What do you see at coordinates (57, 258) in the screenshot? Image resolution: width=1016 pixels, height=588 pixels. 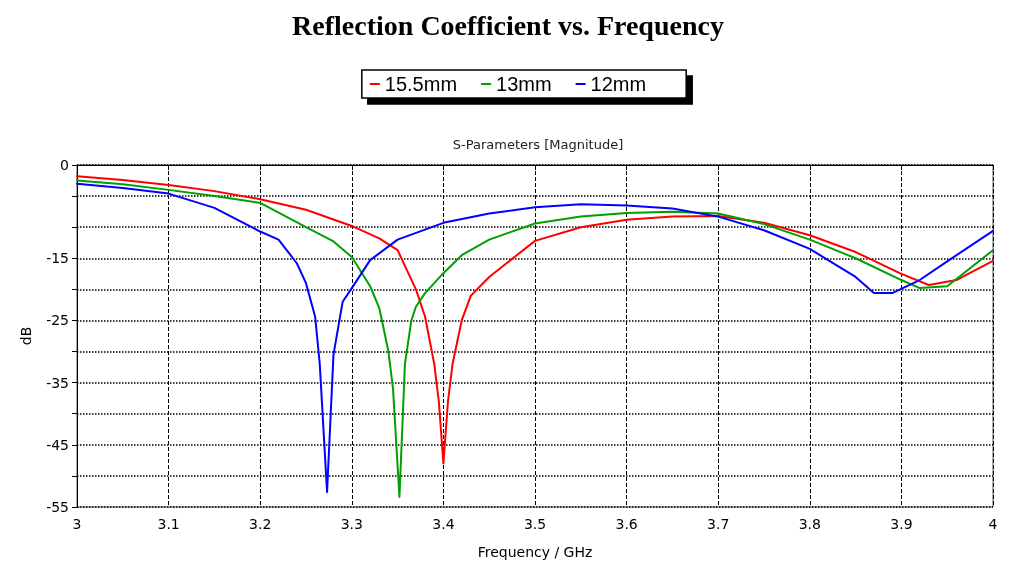 I see `y-tick-label: -15` at bounding box center [57, 258].